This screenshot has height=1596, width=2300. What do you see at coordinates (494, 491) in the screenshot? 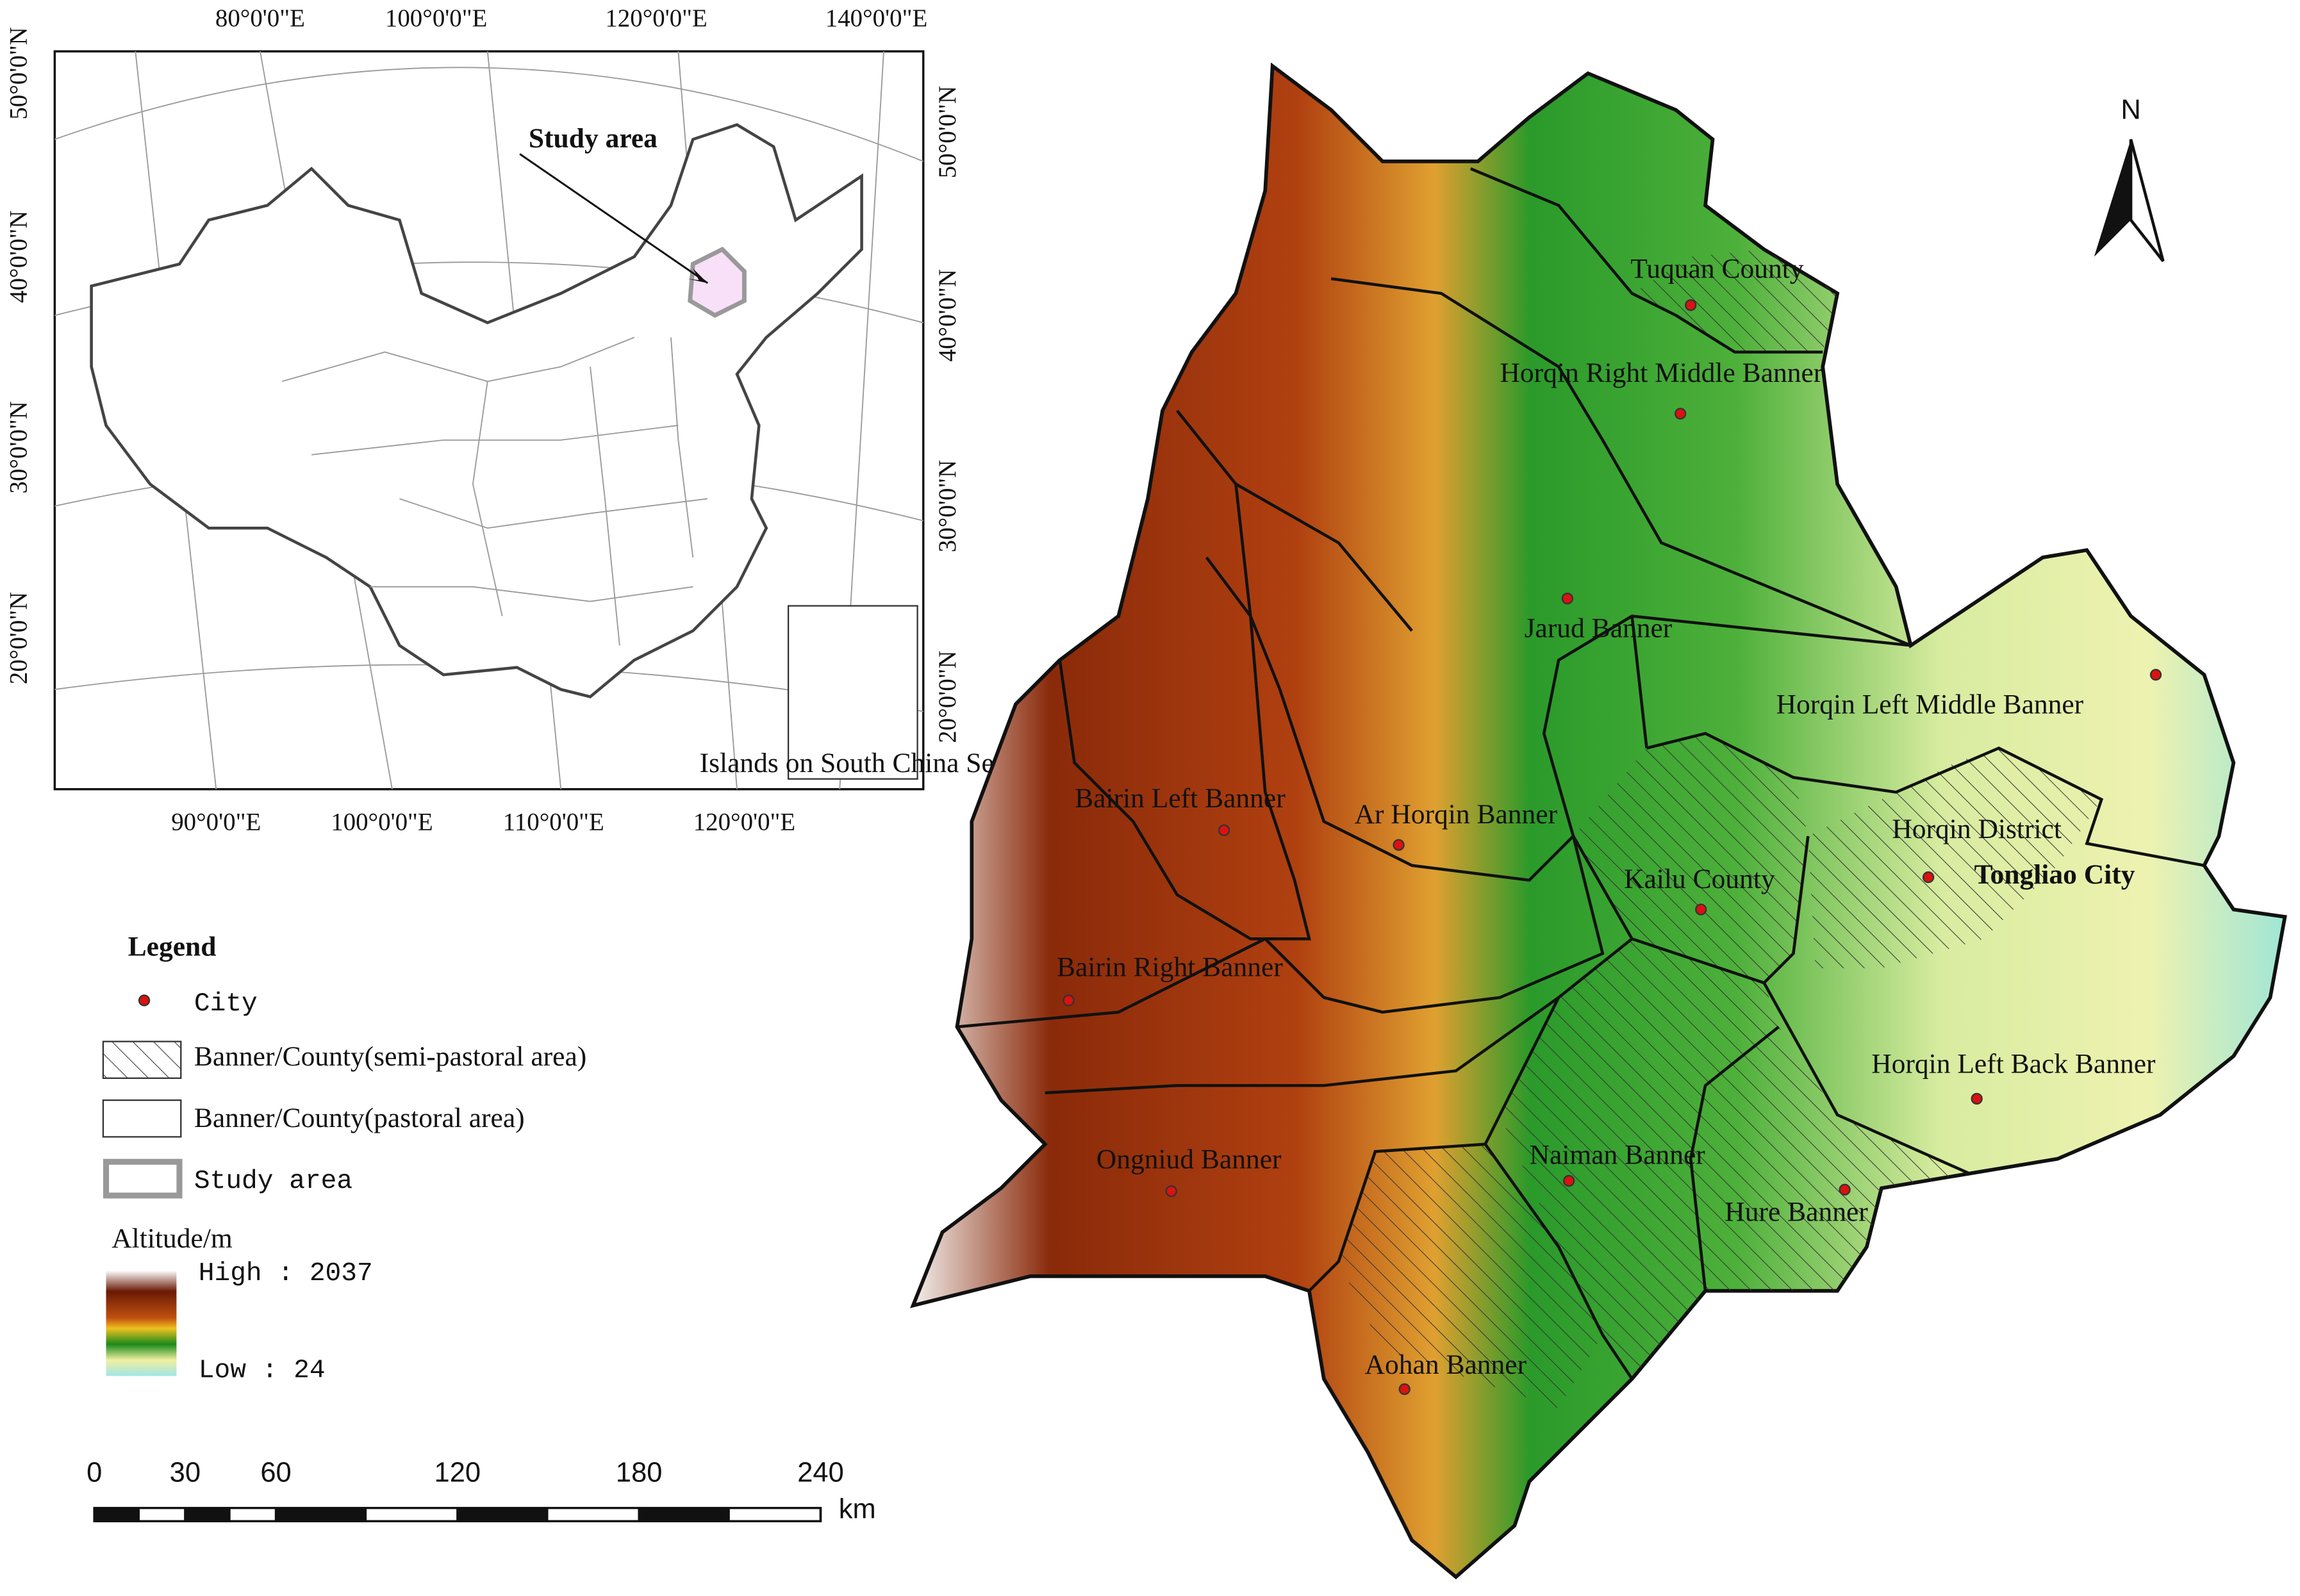
I see `province-lines` at bounding box center [494, 491].